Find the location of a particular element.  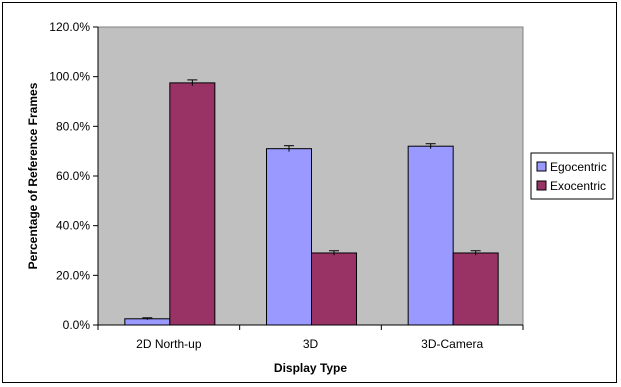

legend: Egocentric Exocentric is located at coordinates (572, 176).